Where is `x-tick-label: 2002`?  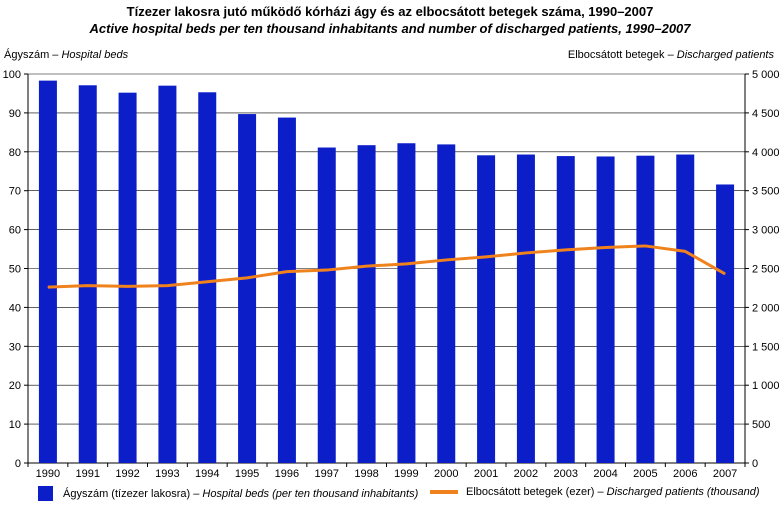
x-tick-label: 2002 is located at coordinates (526, 474).